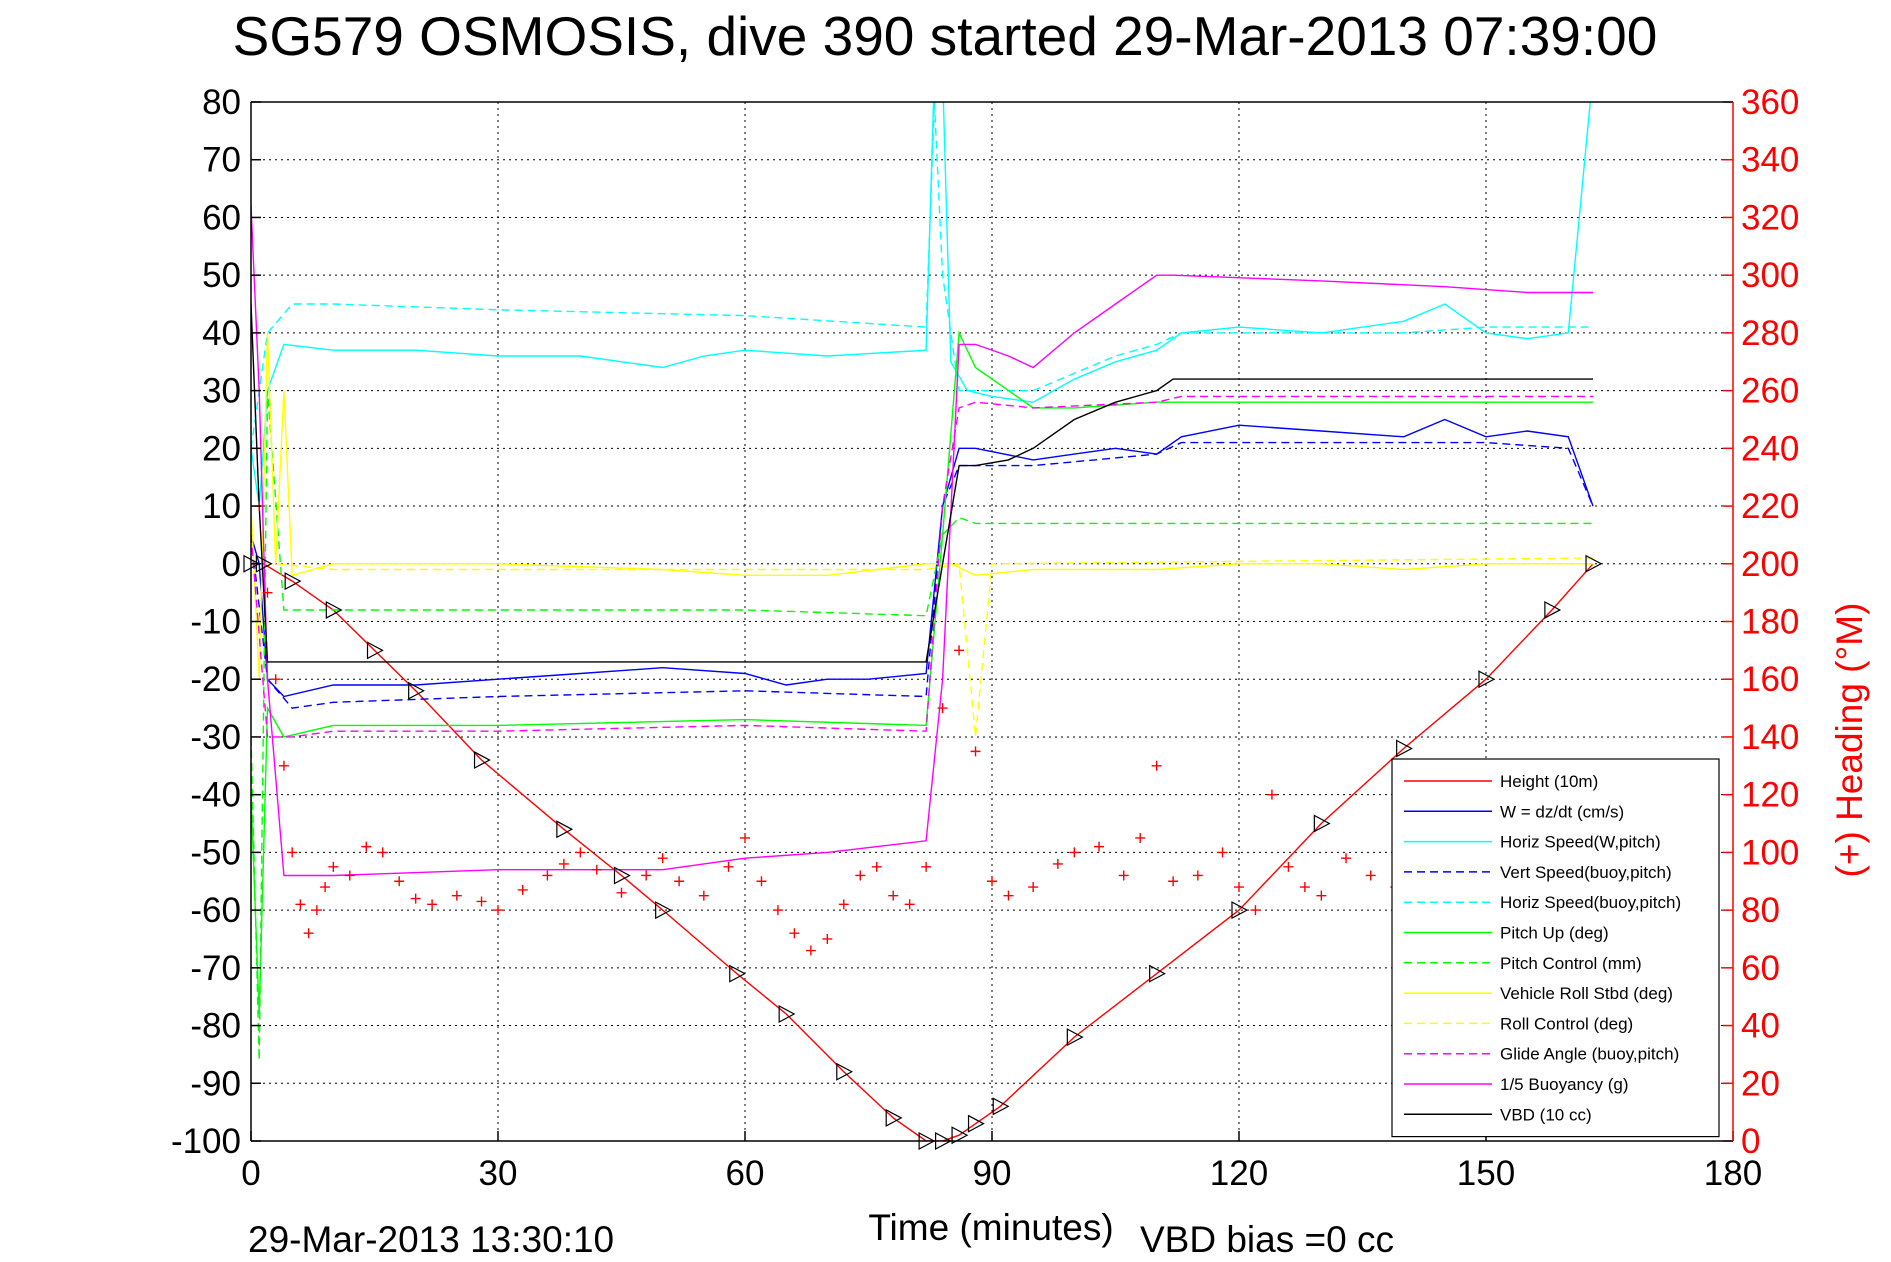 This screenshot has width=1891, height=1262. I want to click on y-tick-label: 40, so click(221, 333).